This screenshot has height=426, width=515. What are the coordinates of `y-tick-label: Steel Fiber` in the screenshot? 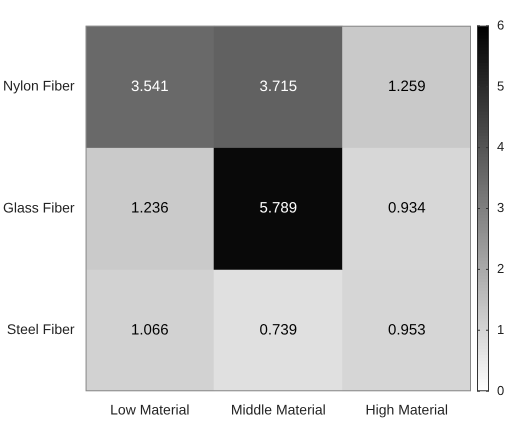 It's located at (40, 329).